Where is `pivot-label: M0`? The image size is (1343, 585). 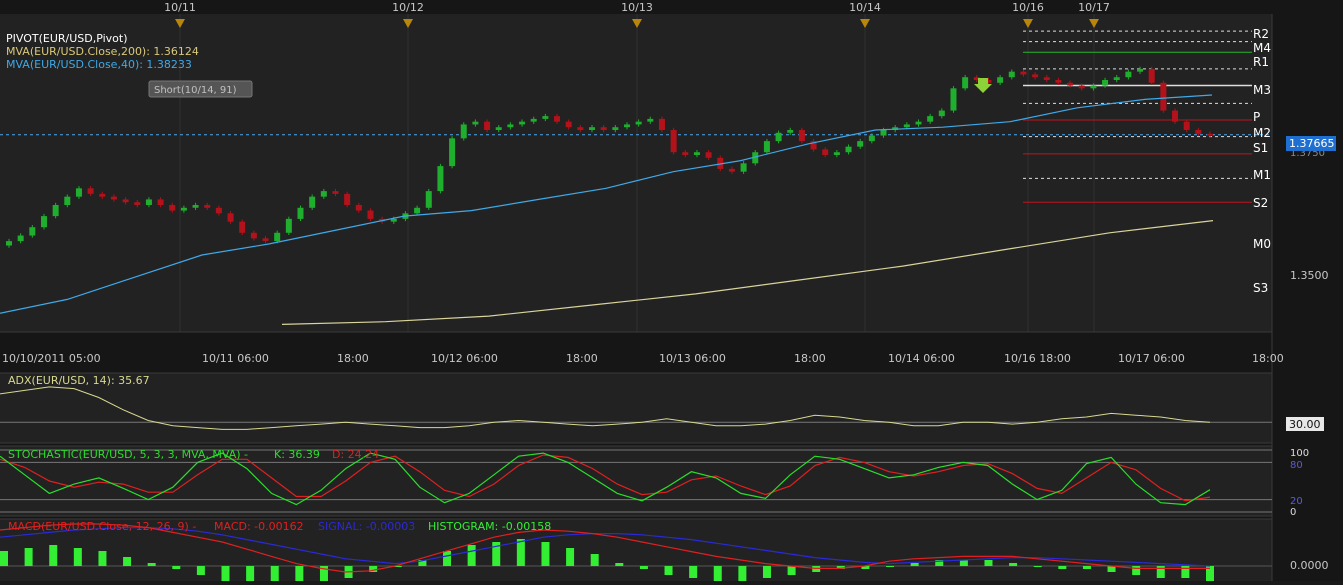 pivot-label: M0 is located at coordinates (1262, 244).